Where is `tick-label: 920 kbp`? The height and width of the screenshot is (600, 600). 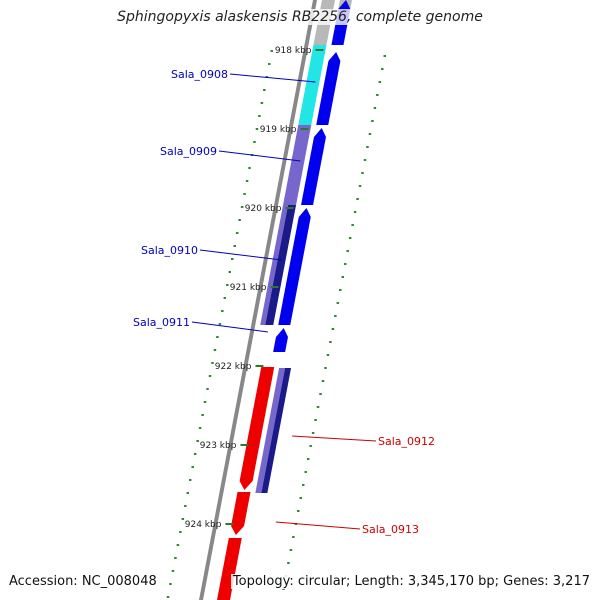
tick-label: 920 kbp is located at coordinates (263, 209).